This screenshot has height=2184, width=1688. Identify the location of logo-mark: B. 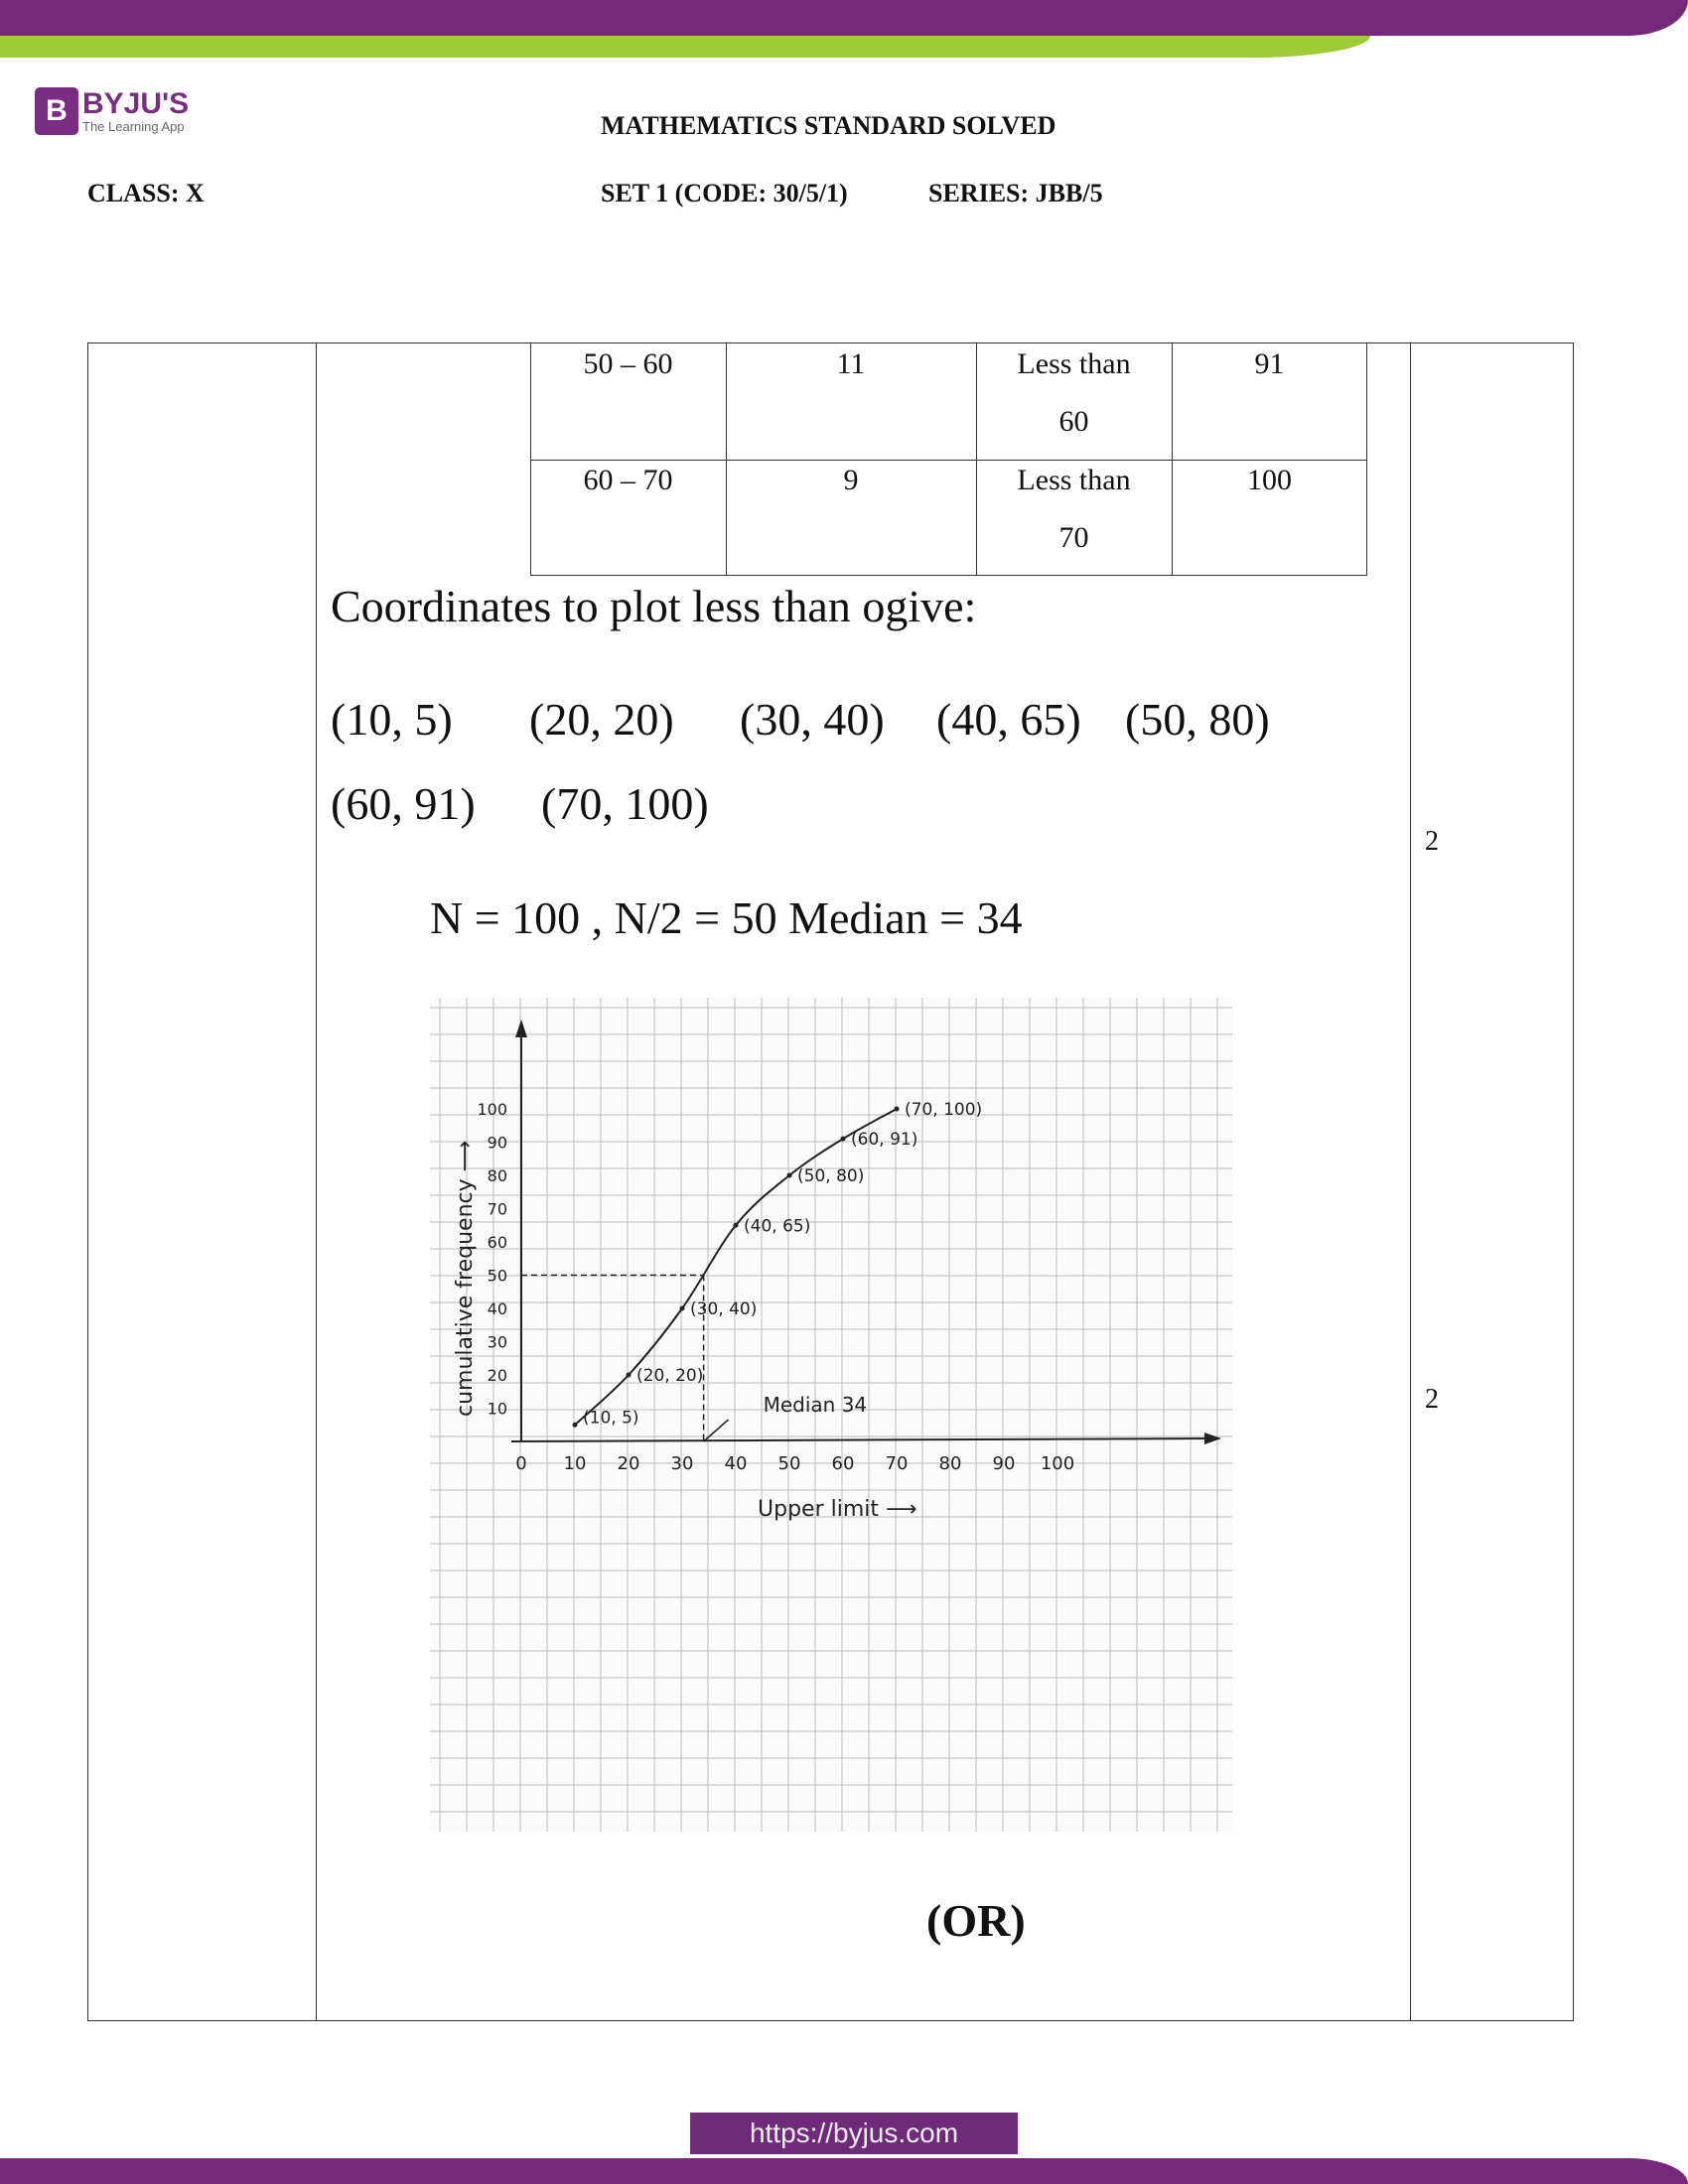
(56, 111).